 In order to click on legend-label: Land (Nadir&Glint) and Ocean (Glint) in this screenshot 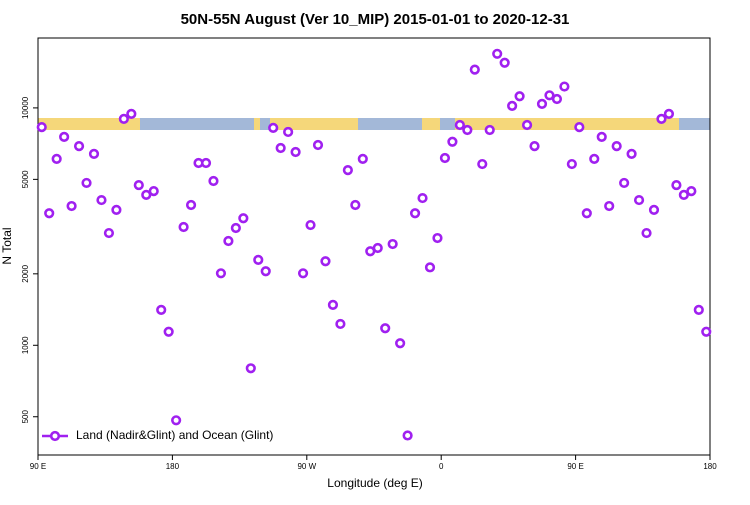, I will do `click(174, 435)`.